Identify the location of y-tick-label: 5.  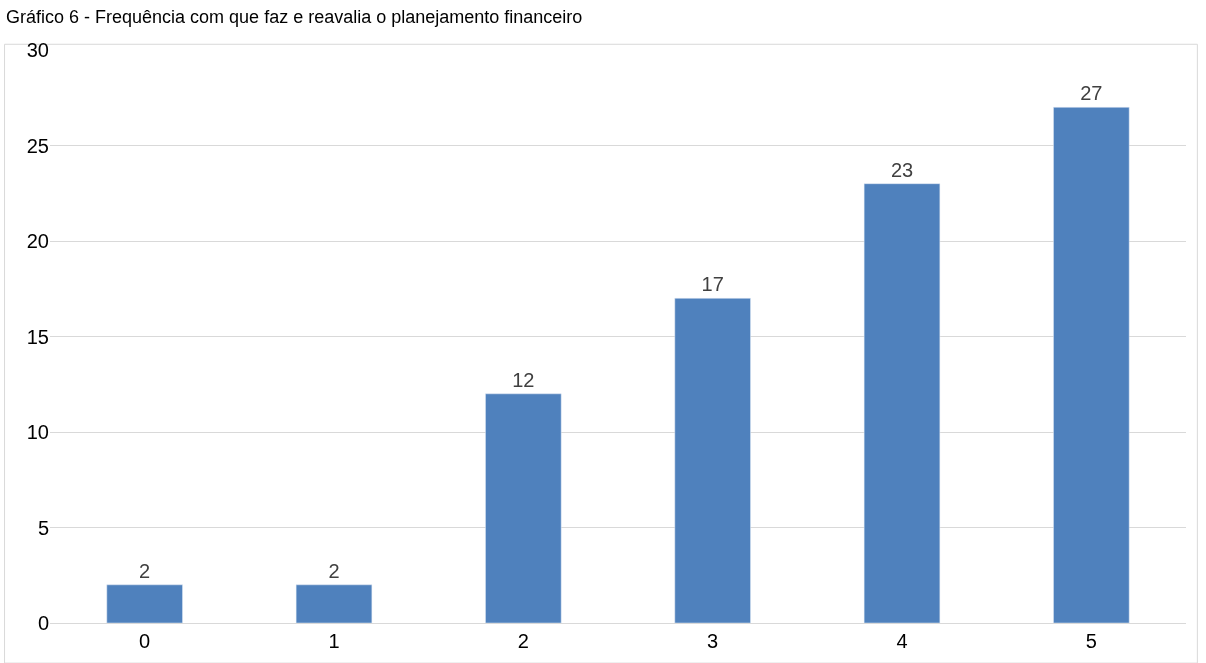
(43, 527).